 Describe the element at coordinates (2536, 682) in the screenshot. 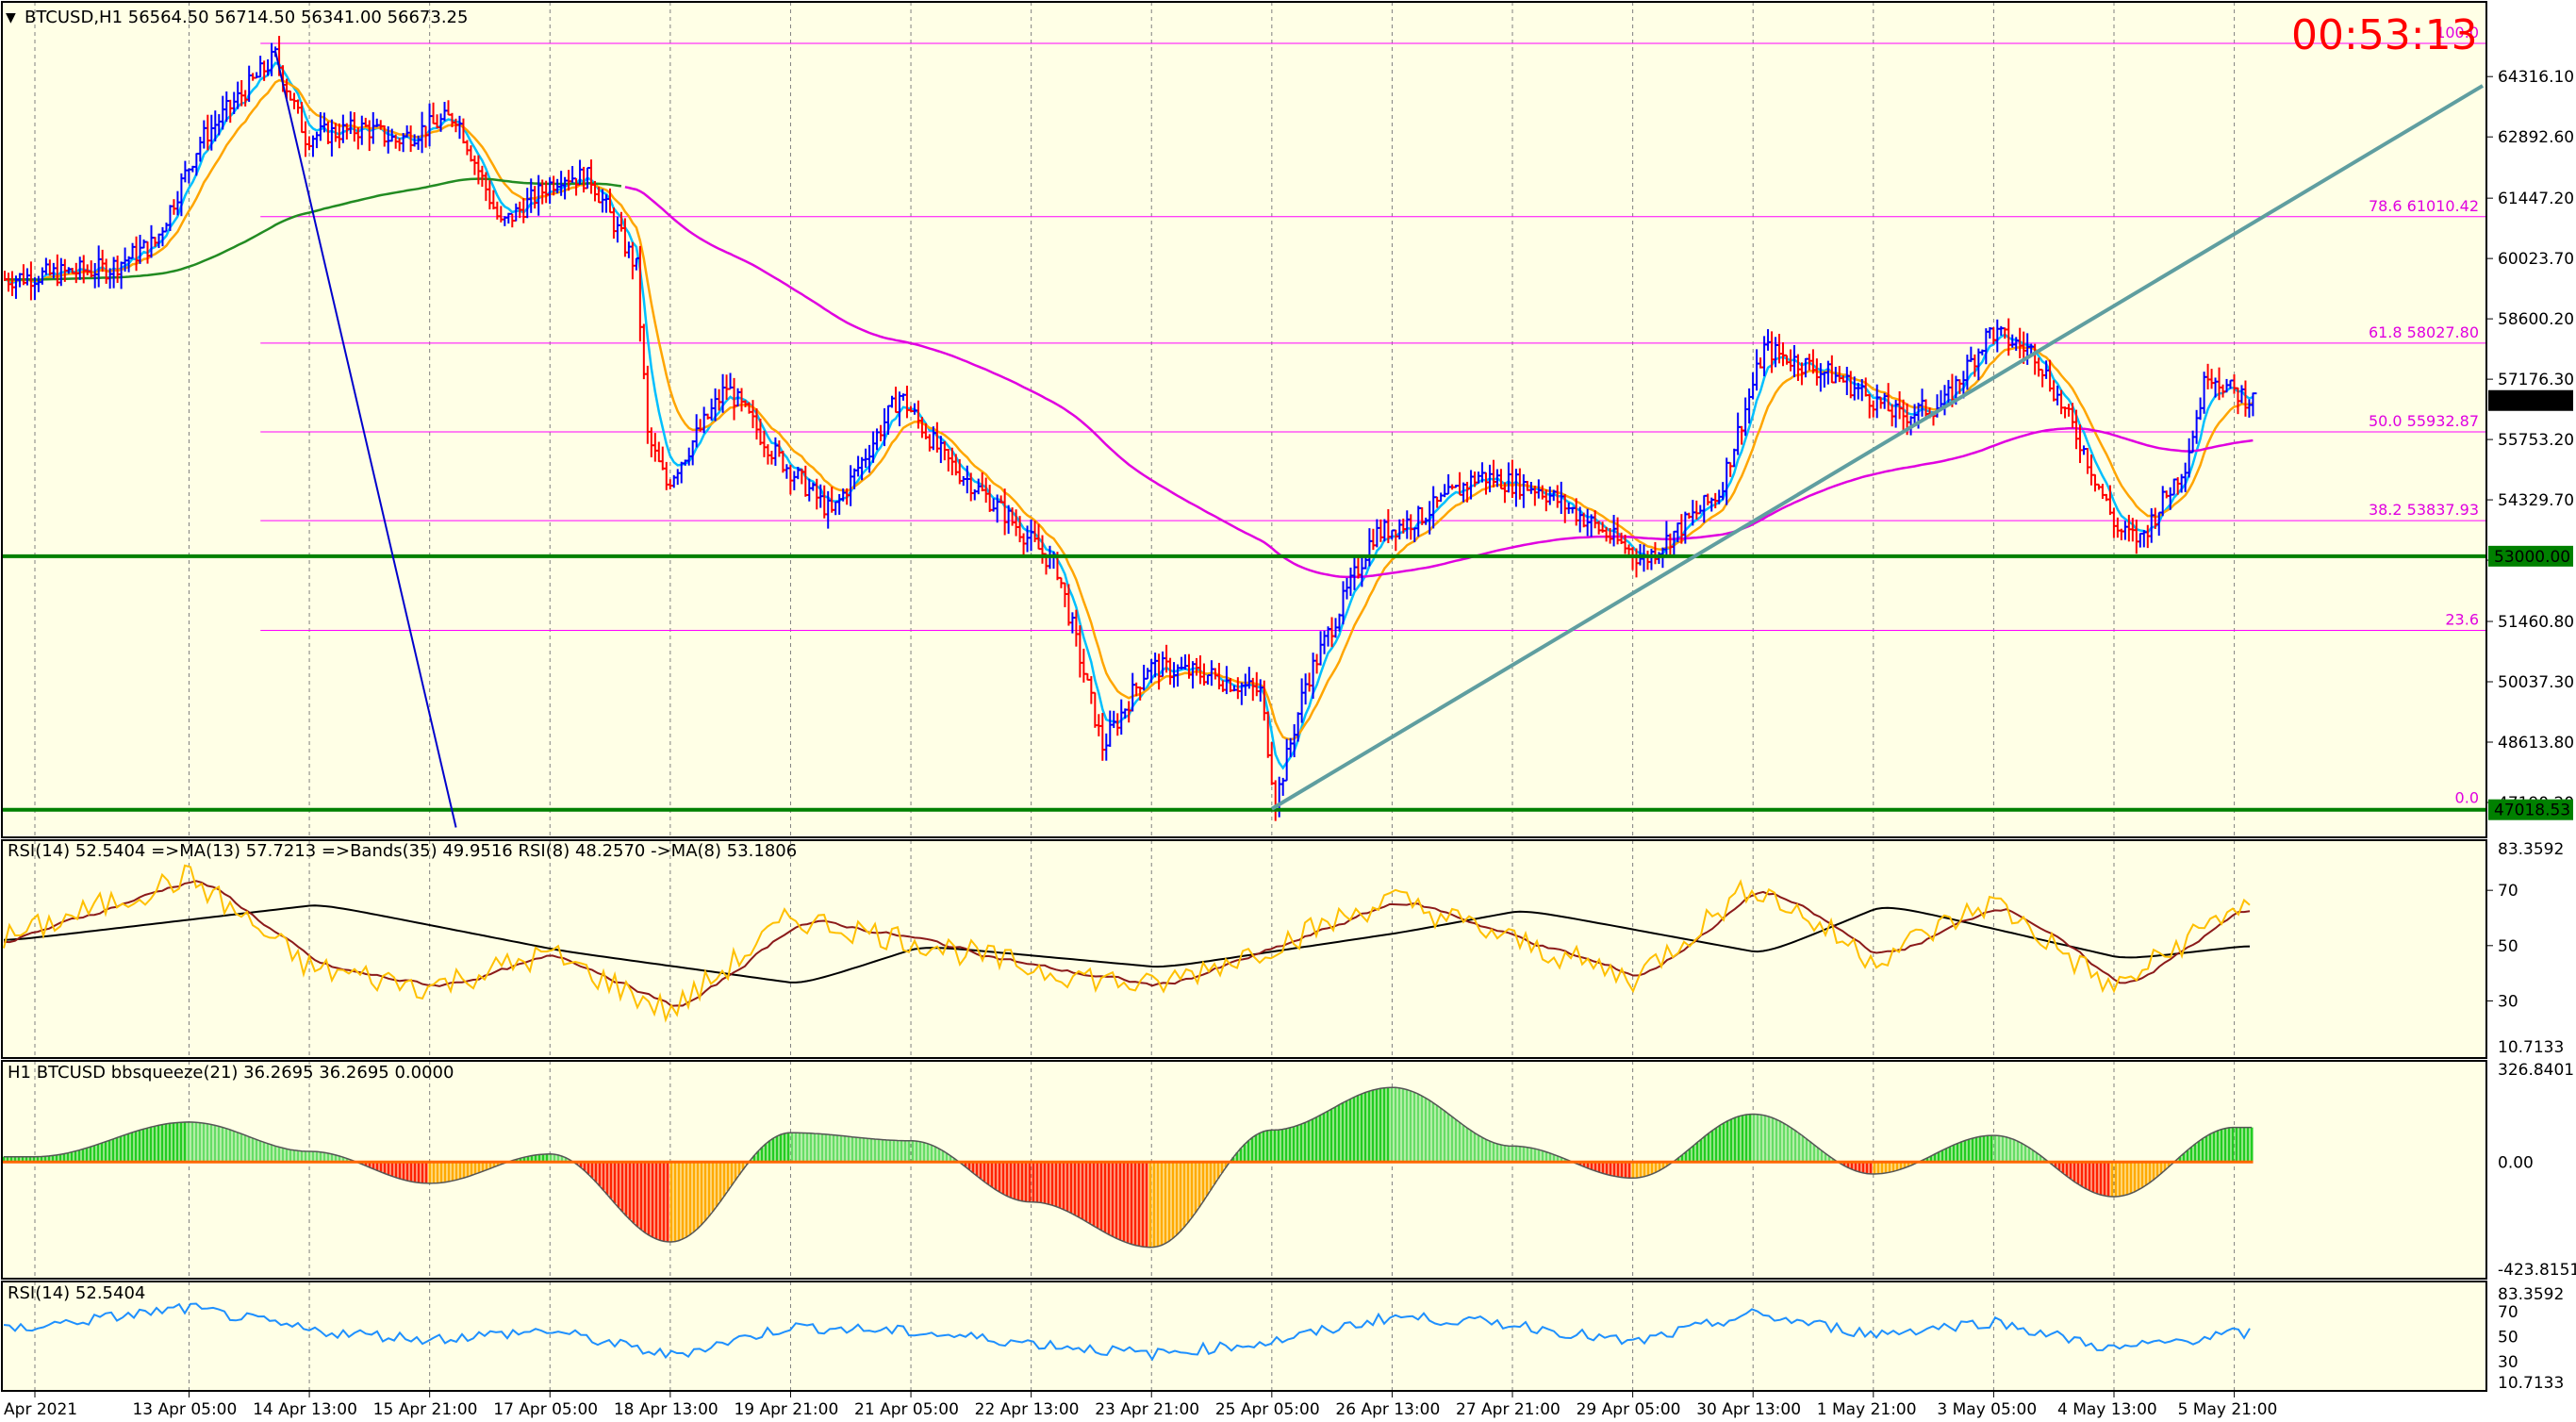

I see `price-tick-label: 50037.30` at that location.